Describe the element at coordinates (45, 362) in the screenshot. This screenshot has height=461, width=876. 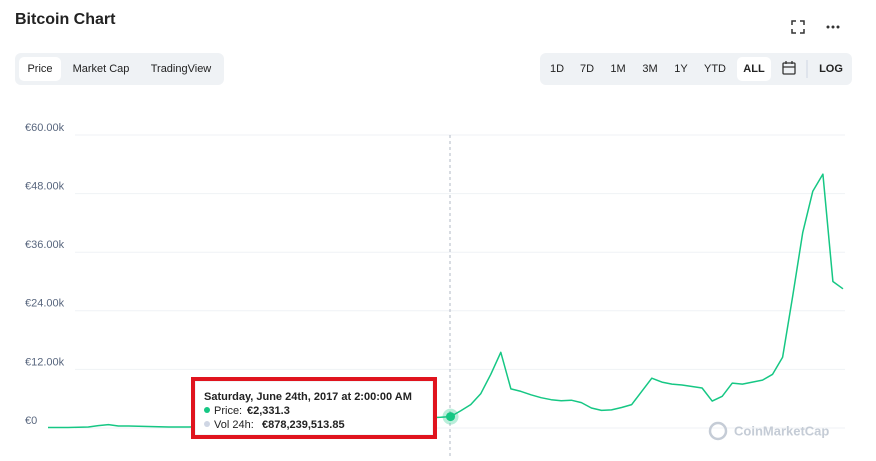
I see `y-tick-label: €12.00k` at that location.